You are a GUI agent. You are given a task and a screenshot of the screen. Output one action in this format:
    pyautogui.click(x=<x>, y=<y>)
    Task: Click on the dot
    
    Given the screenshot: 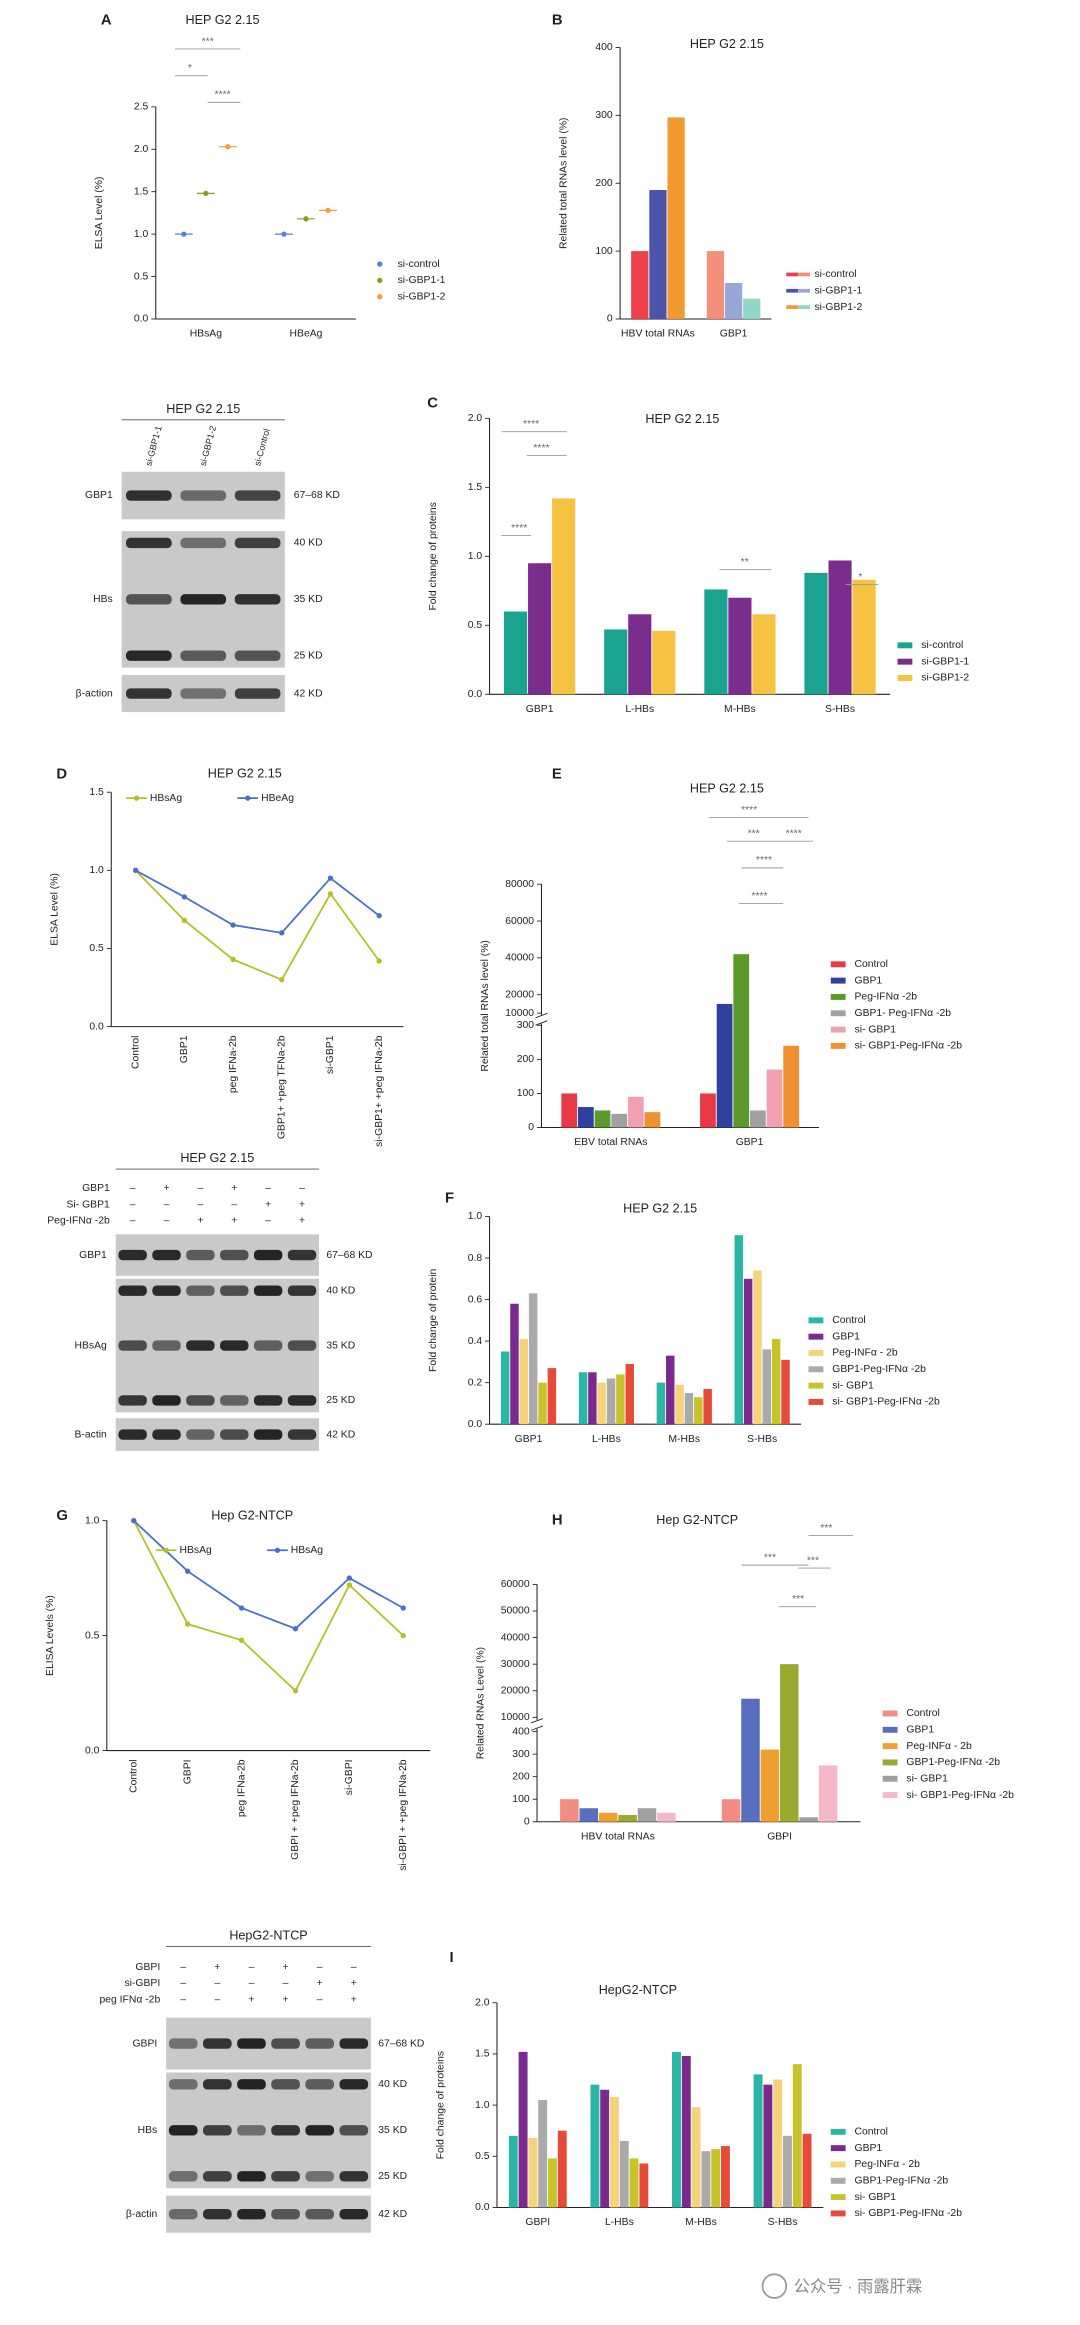 What is the action you would take?
    pyautogui.click(x=284, y=234)
    